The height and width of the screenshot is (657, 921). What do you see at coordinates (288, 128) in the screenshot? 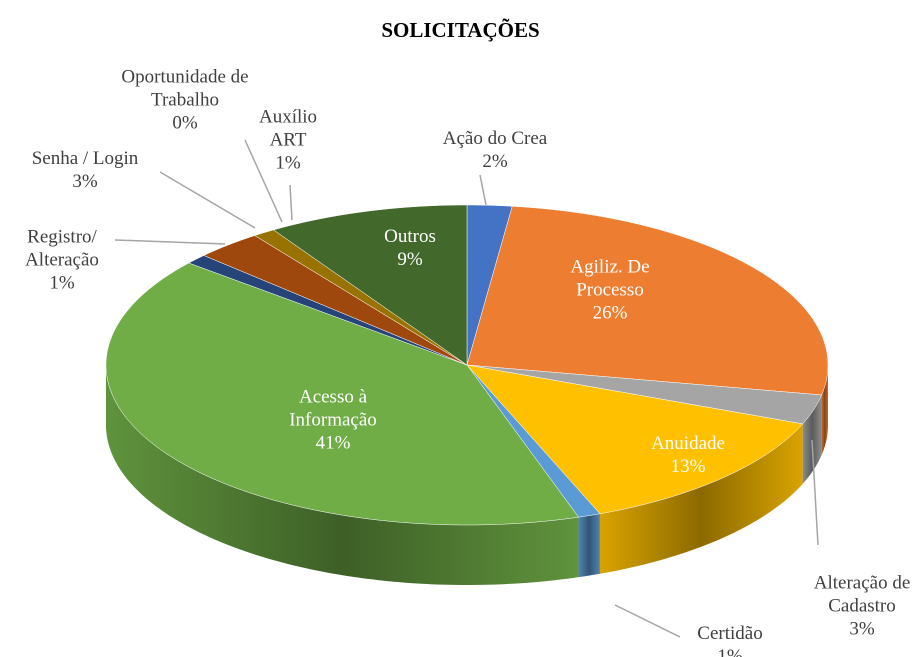
I see `category-label: Auxílio ART` at bounding box center [288, 128].